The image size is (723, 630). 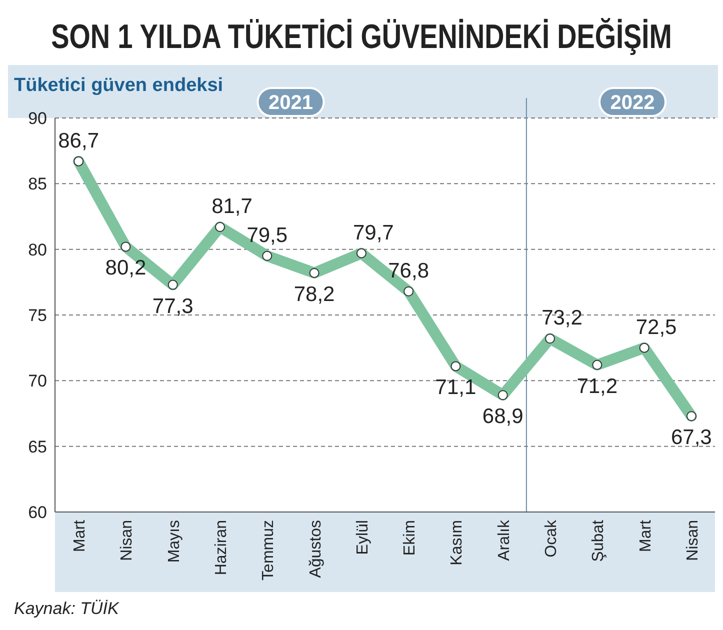 I want to click on y-axis-title: Tüketici güven endeksi, so click(x=119, y=85).